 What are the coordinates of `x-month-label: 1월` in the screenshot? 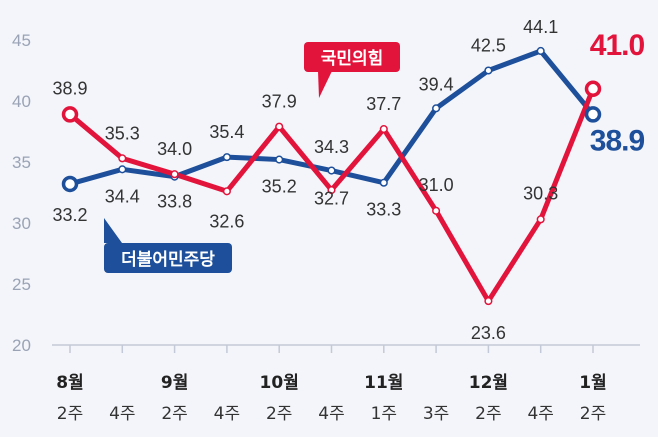 It's located at (592, 383).